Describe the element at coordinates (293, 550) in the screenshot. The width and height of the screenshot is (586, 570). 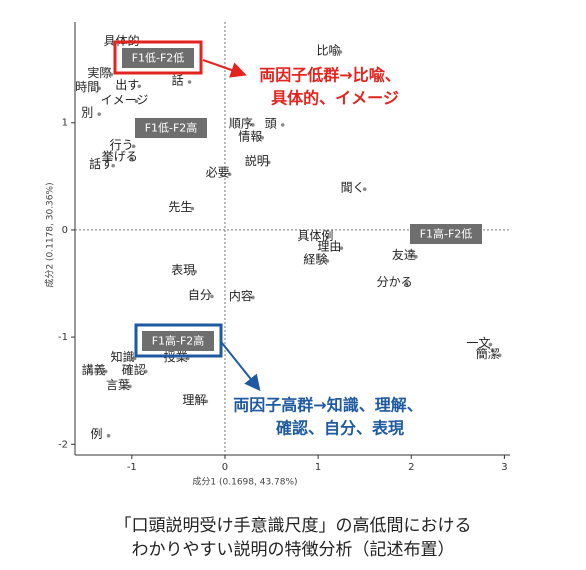
I see `caption: わかりやすい説明の特徴分析（記述布置）` at that location.